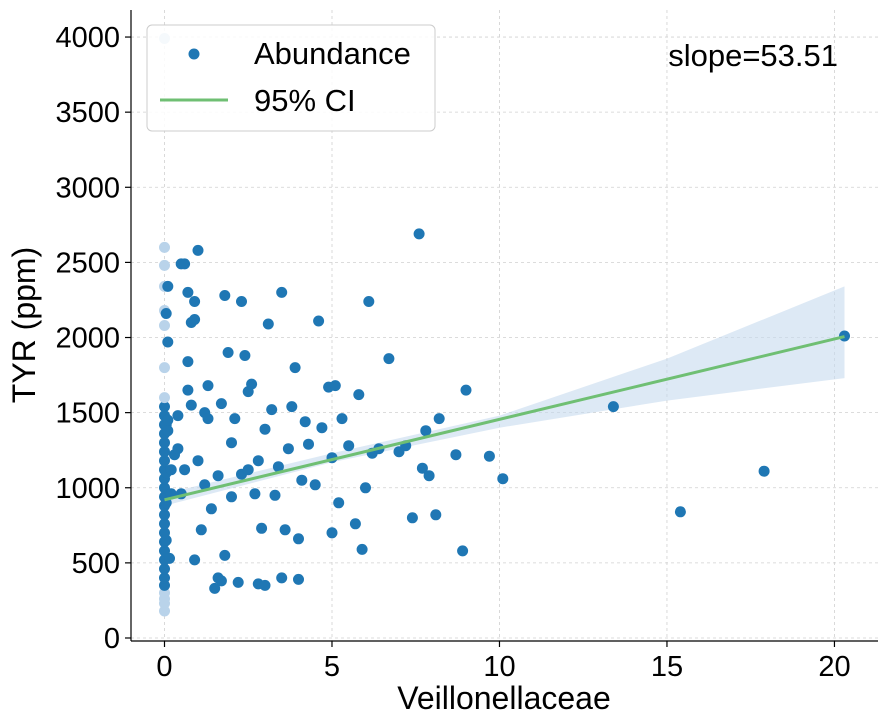 The height and width of the screenshot is (728, 887). I want to click on y-tick-label: 0, so click(112, 639).